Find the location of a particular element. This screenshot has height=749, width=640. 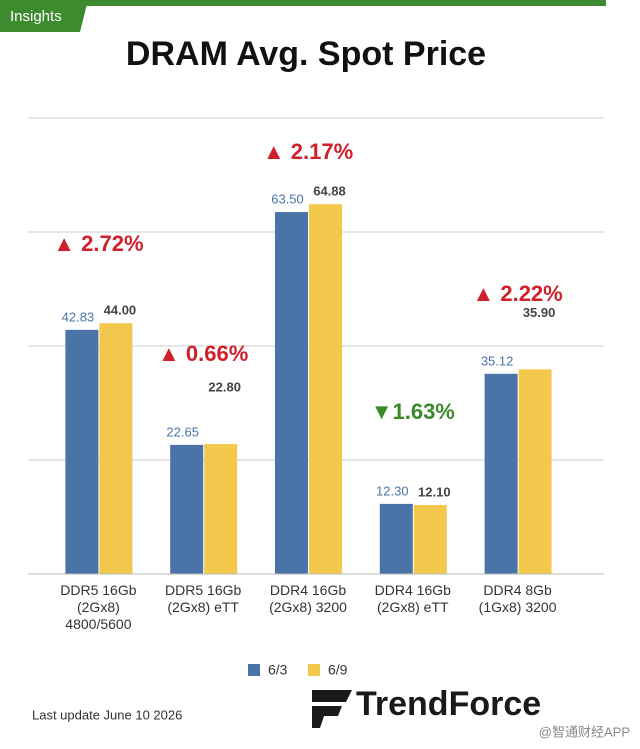

value-label: 12.10 is located at coordinates (434, 491).